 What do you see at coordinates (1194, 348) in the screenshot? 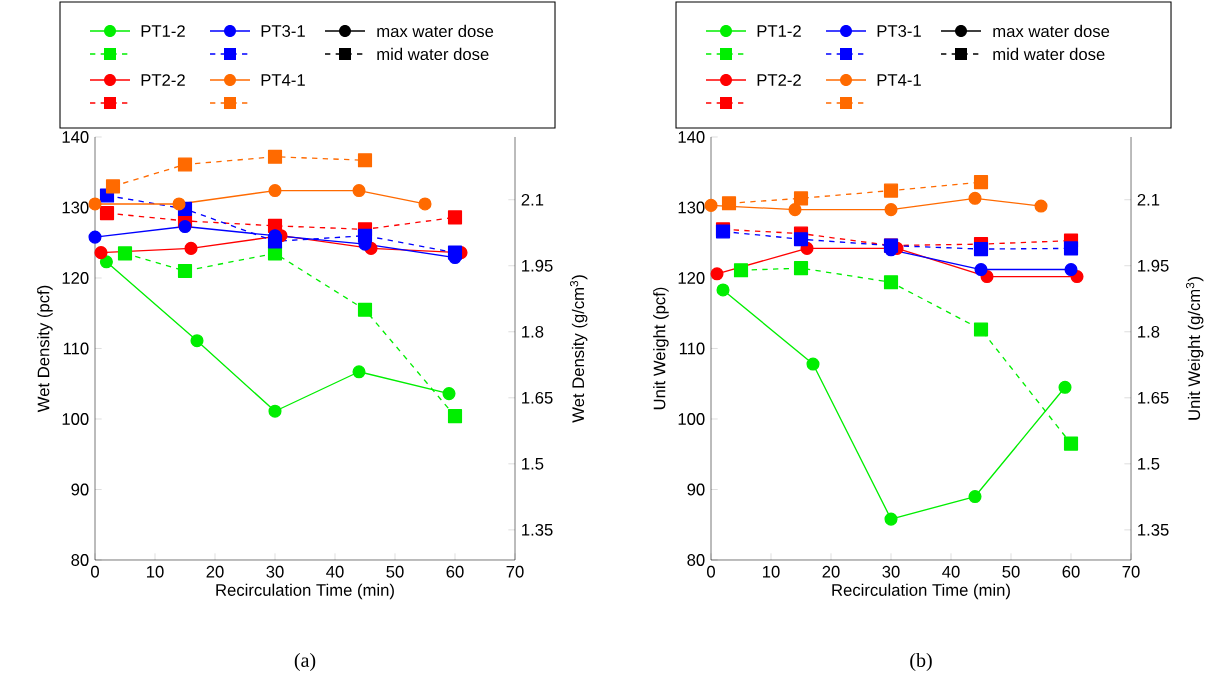
I see `y2-axis-title: Unit Weight (g/cm$^{3}$)` at bounding box center [1194, 348].